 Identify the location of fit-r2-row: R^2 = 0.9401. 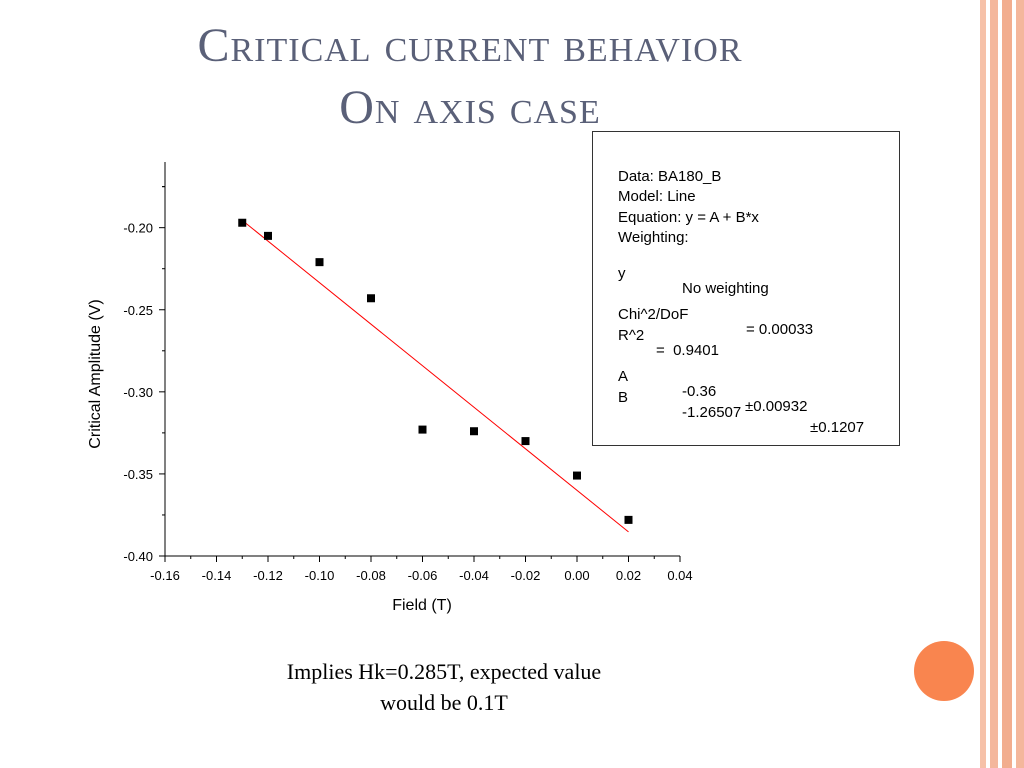
(668, 343).